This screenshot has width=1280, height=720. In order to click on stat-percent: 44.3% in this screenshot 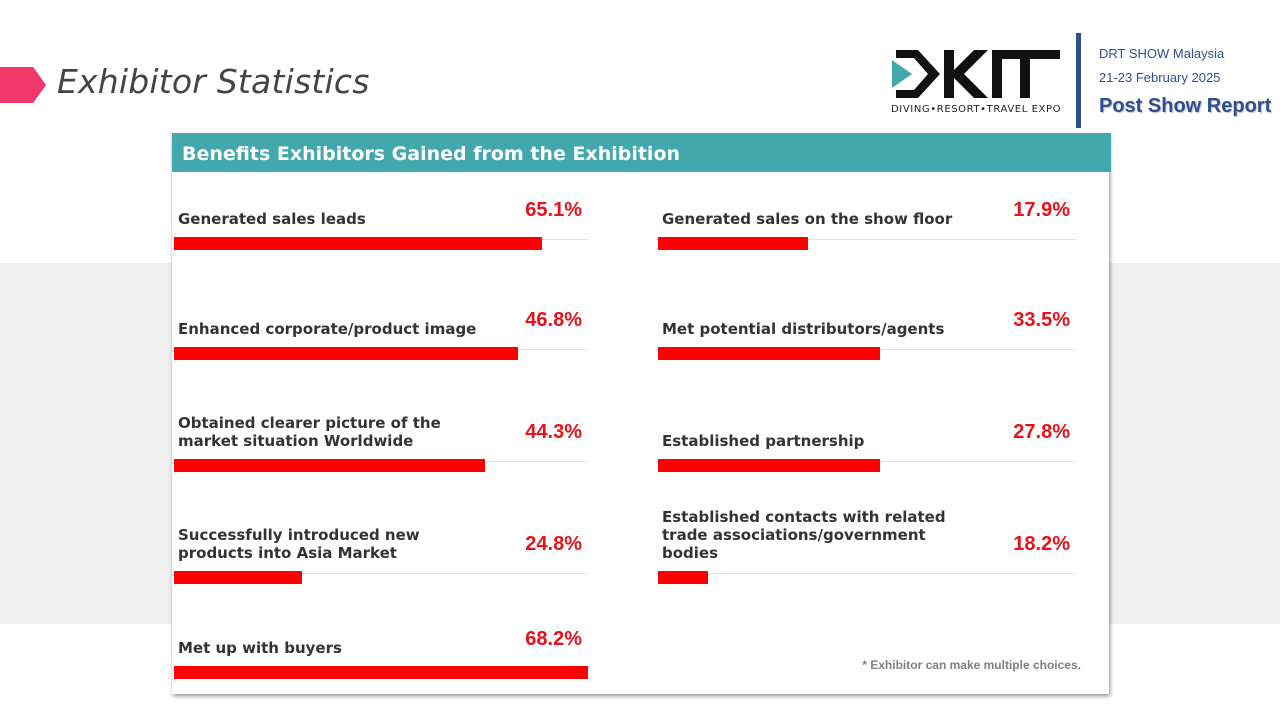, I will do `click(553, 432)`.